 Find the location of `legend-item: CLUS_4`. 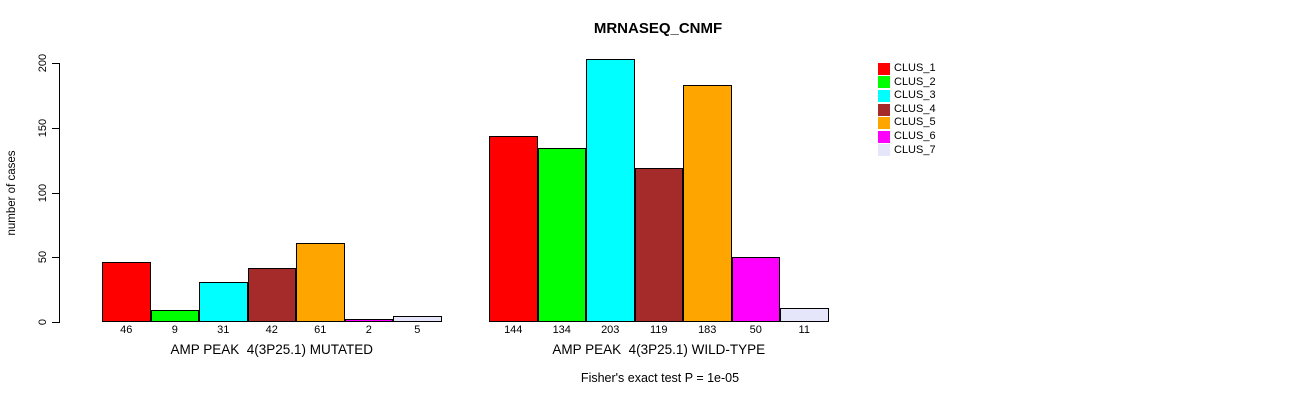

legend-item: CLUS_4 is located at coordinates (907, 110).